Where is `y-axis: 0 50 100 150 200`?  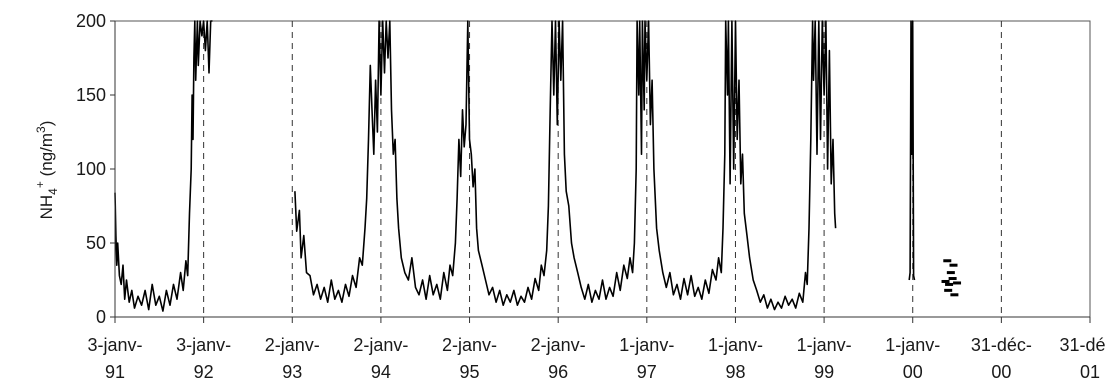 y-axis: 0 50 100 150 200 is located at coordinates (96, 169).